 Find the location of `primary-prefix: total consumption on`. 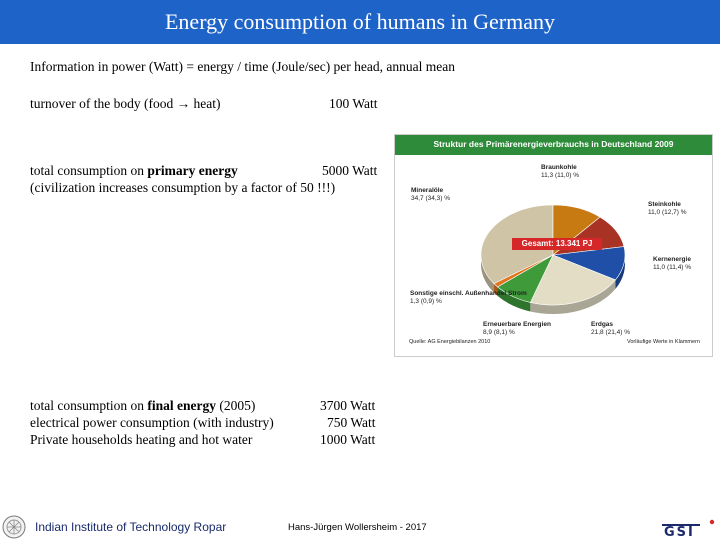

primary-prefix: total consumption on is located at coordinates (89, 170).